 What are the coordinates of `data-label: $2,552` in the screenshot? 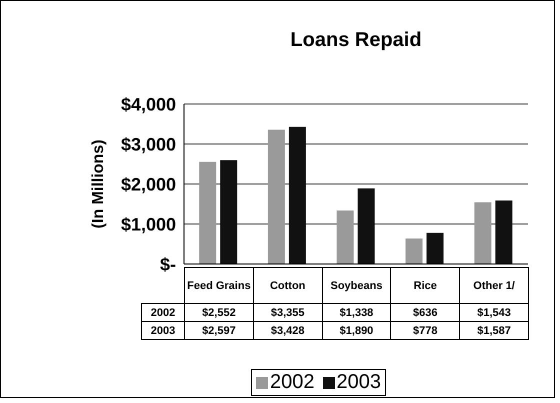 It's located at (219, 313).